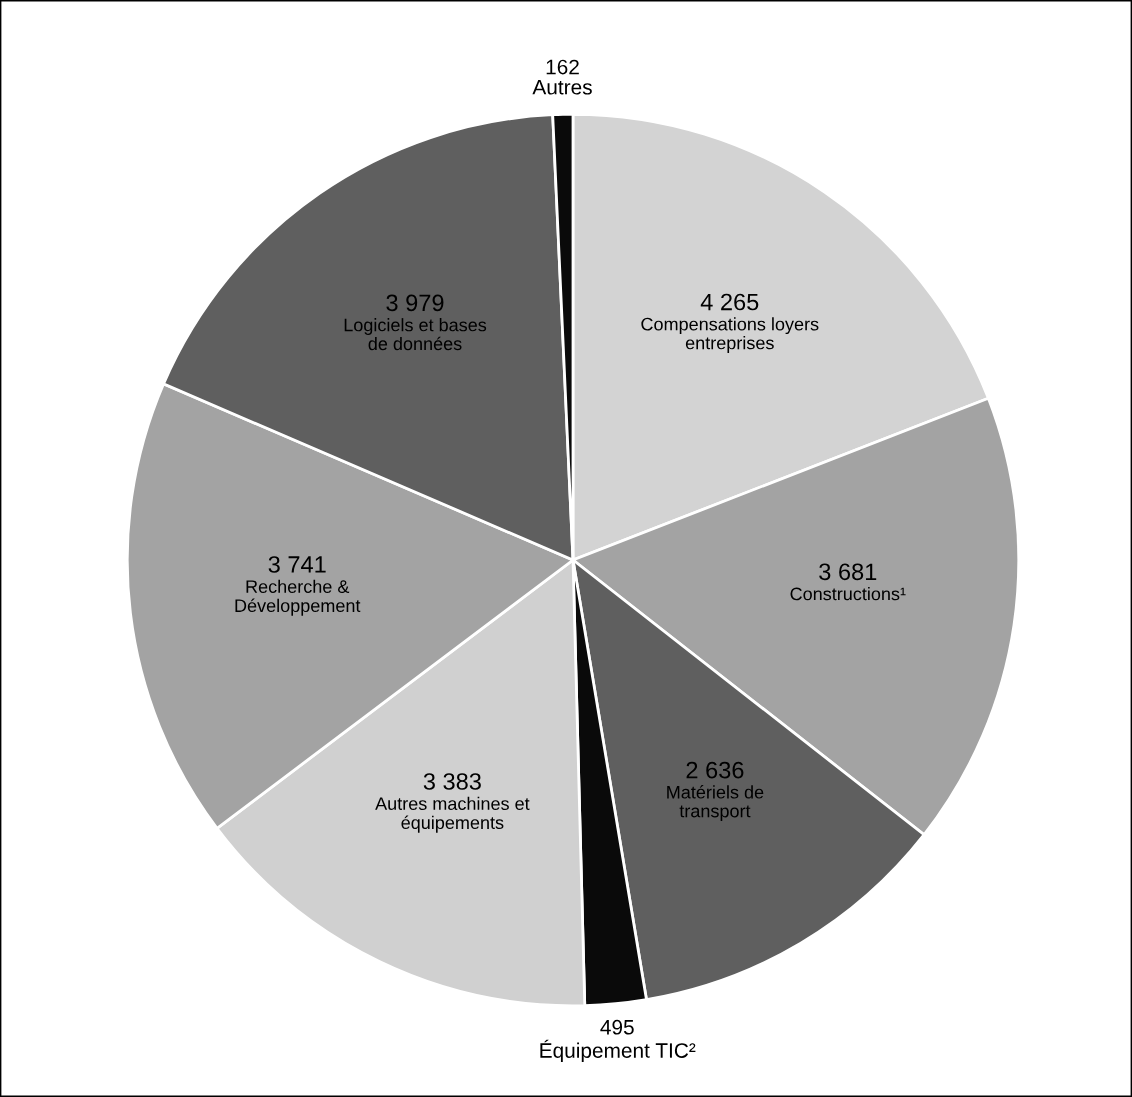  I want to click on slice-label: Autres machines et équipements, so click(452, 814).